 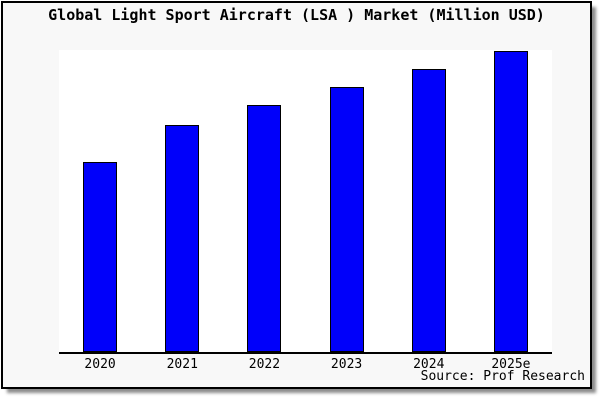 What do you see at coordinates (502, 376) in the screenshot?
I see `source-credit: Source: Prof Research` at bounding box center [502, 376].